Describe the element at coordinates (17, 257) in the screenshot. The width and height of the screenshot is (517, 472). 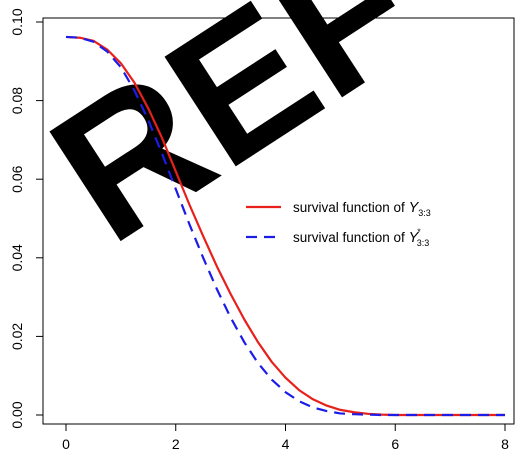
I see `y-tick-label: 0.04` at that location.